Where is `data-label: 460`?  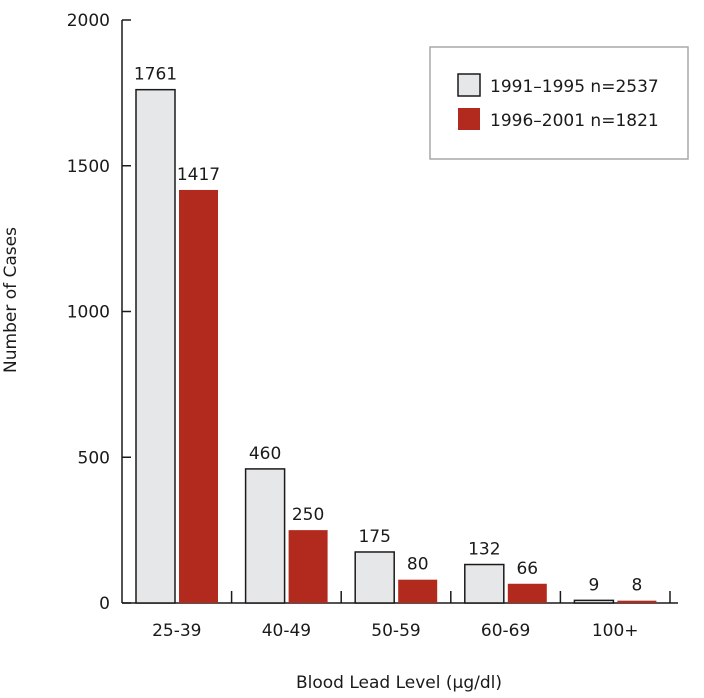
data-label: 460 is located at coordinates (265, 454).